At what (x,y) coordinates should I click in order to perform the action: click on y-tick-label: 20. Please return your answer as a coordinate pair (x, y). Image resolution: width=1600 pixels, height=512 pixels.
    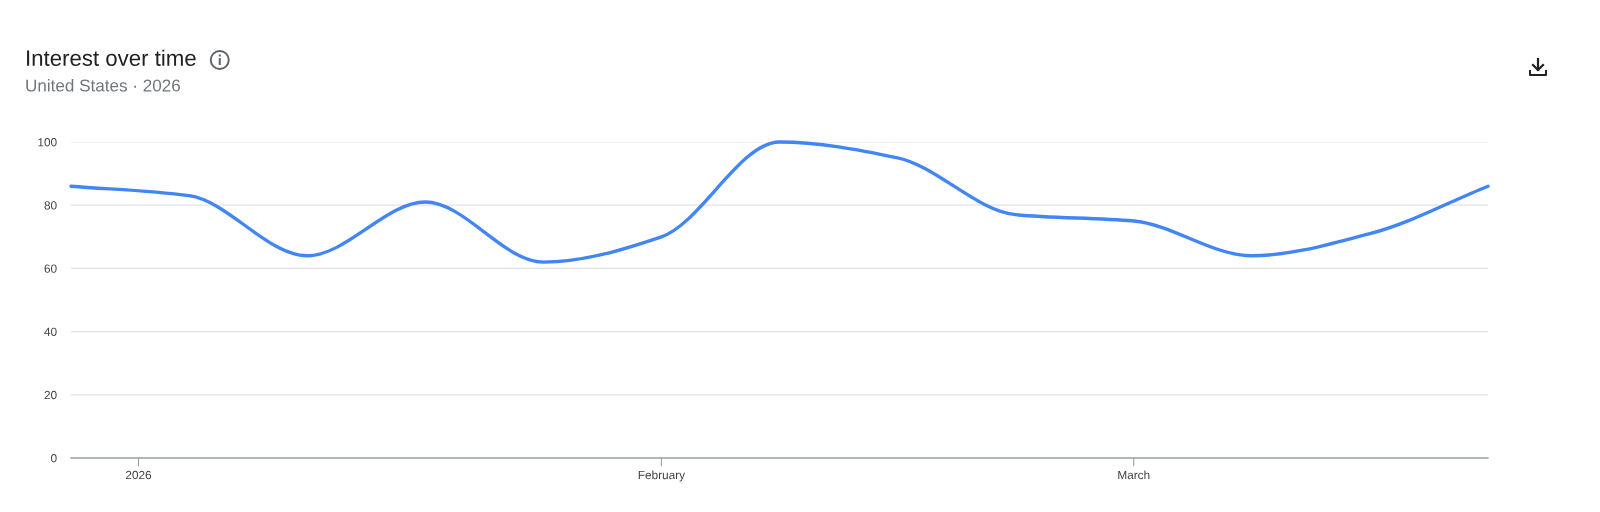
    Looking at the image, I should click on (50, 395).